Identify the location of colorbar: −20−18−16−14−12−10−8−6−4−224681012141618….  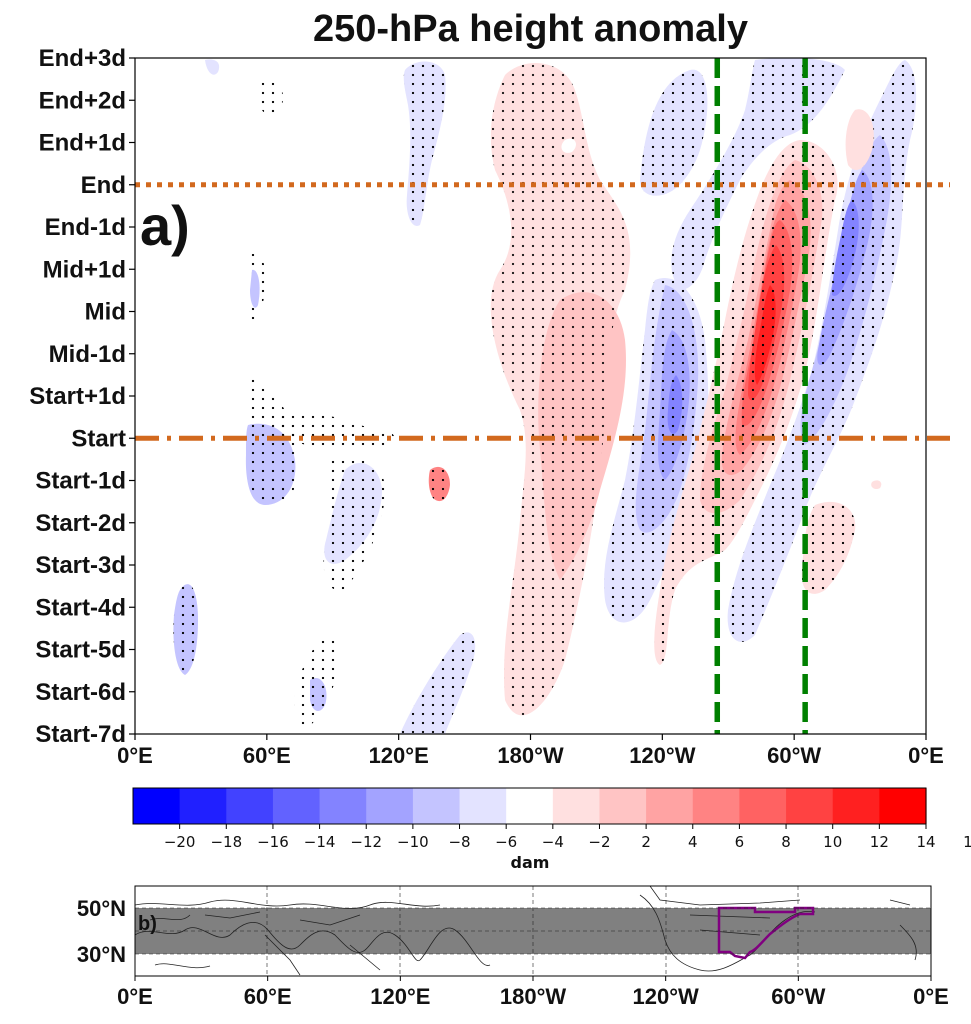
(551, 829).